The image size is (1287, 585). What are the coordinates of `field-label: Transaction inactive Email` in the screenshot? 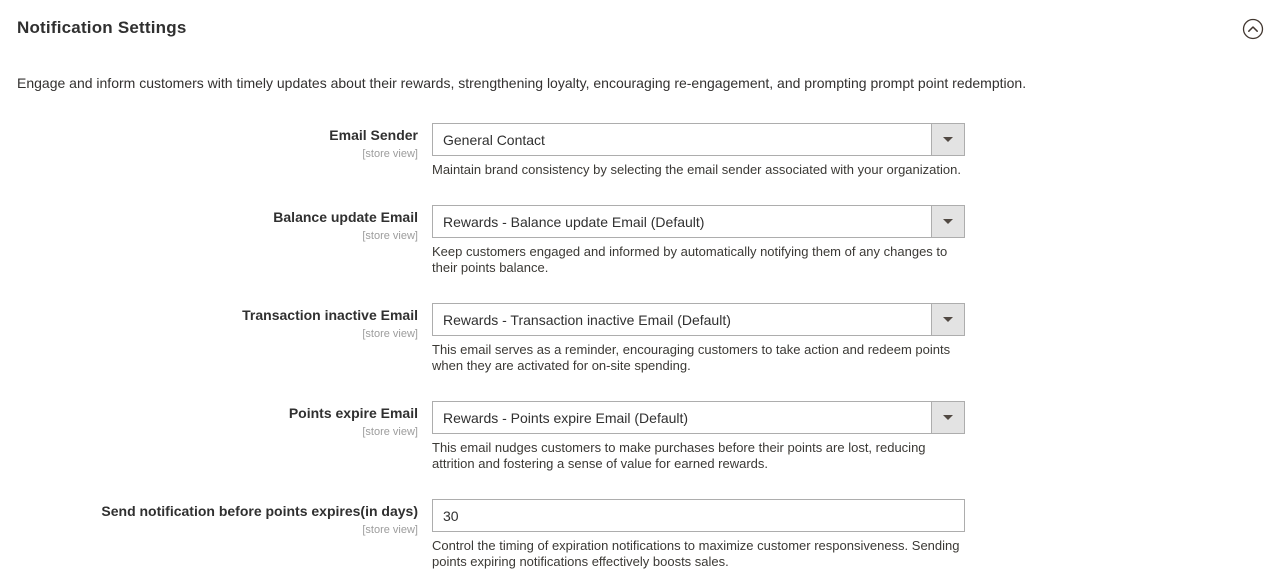 It's located at (330, 315).